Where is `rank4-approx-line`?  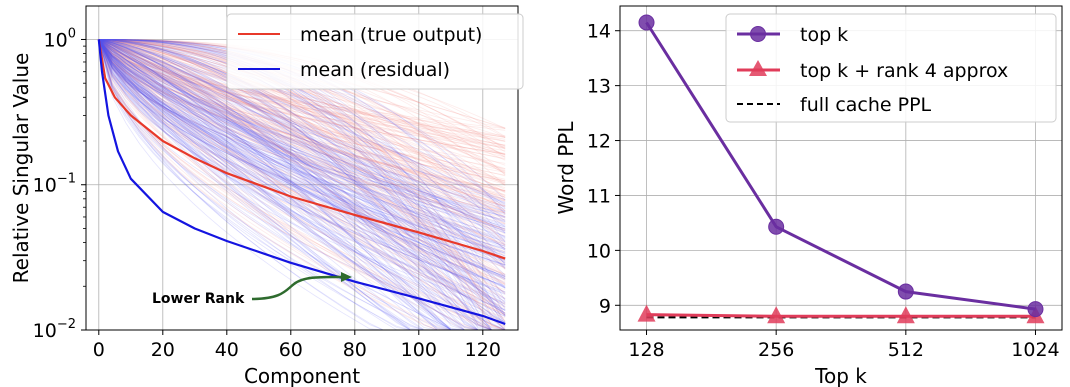 rank4-approx-line is located at coordinates (841, 315).